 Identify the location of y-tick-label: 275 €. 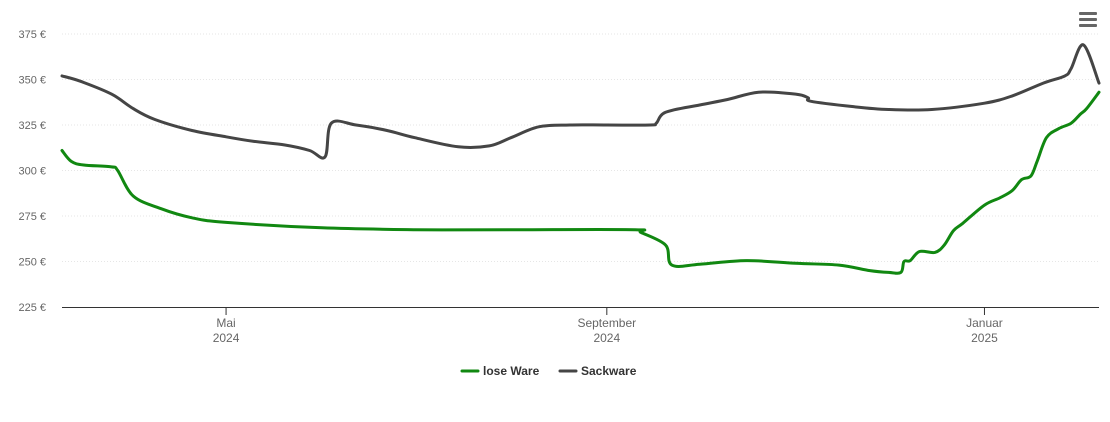
(32, 217).